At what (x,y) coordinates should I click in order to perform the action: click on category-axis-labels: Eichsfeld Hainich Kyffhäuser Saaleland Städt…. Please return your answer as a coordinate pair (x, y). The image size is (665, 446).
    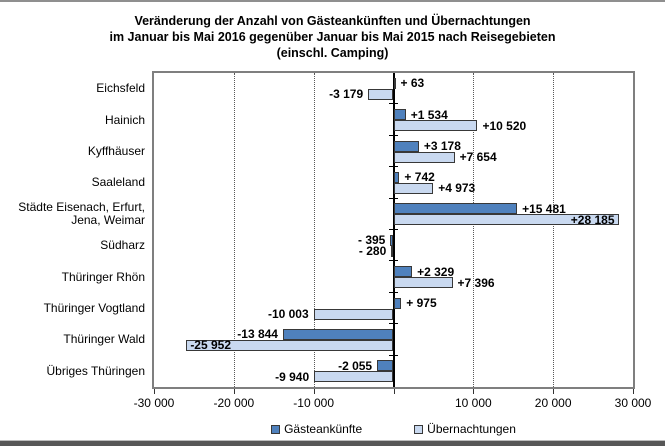
    Looking at the image, I should click on (74, 230).